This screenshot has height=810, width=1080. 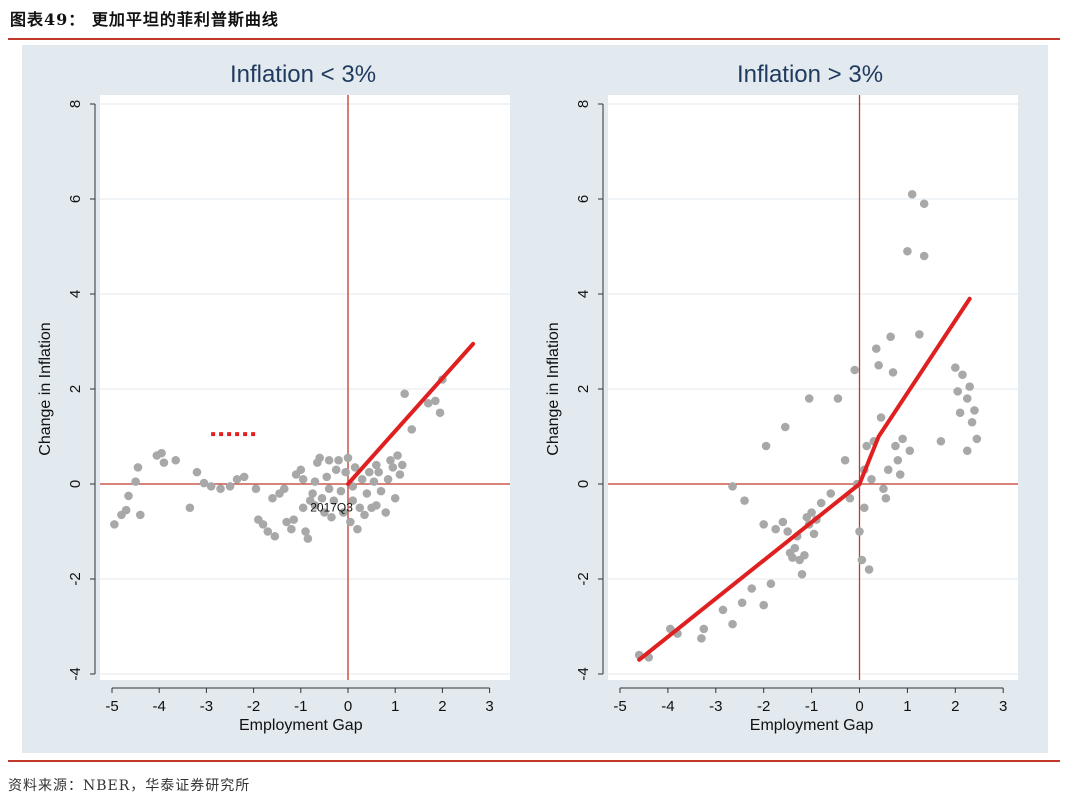 I want to click on chart1-y-tick-label: 0, so click(x=75, y=484).